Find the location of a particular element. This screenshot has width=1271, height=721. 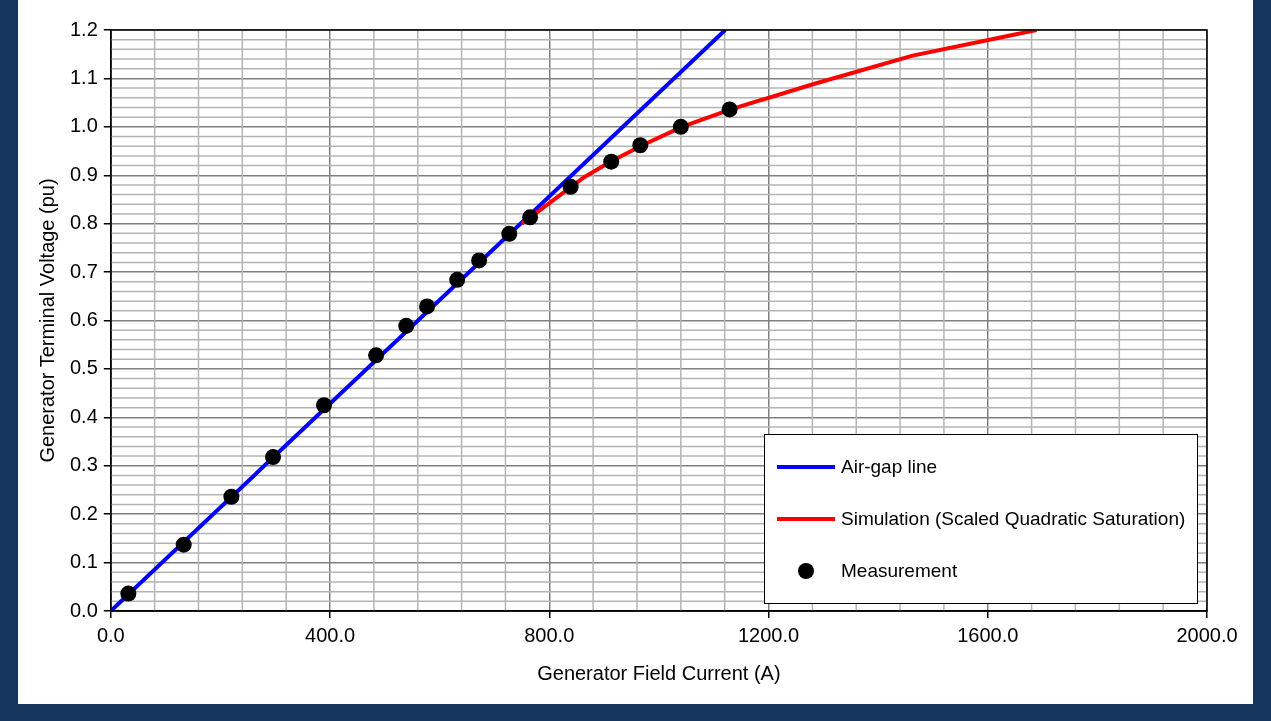

y-tick-label: 1.2 is located at coordinates (83, 28).